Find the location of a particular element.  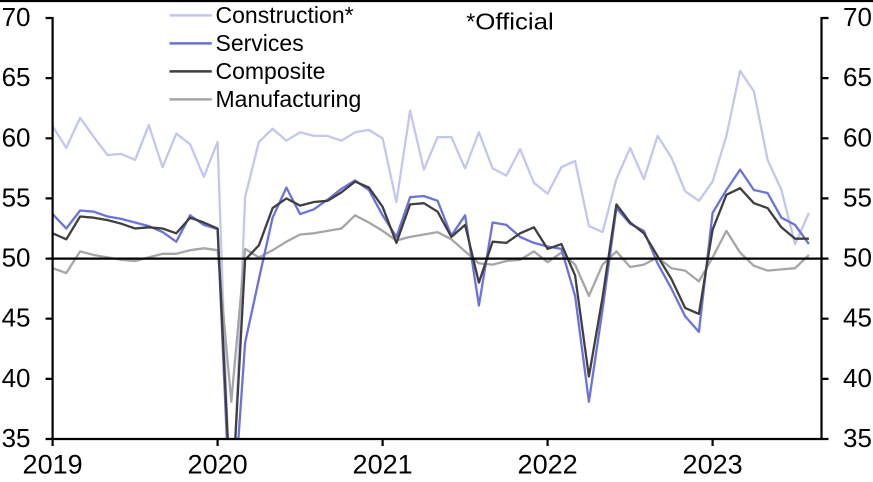

svg-text: 2023 is located at coordinates (713, 465).